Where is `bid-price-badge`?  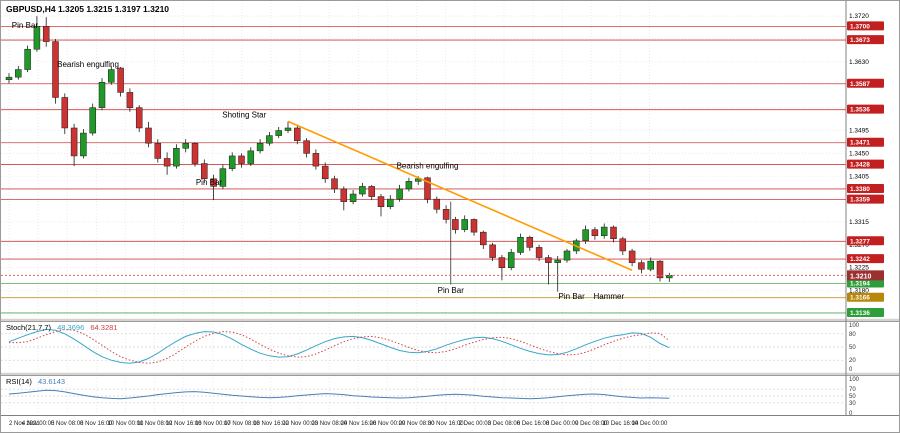
bid-price-badge is located at coordinates (865, 275).